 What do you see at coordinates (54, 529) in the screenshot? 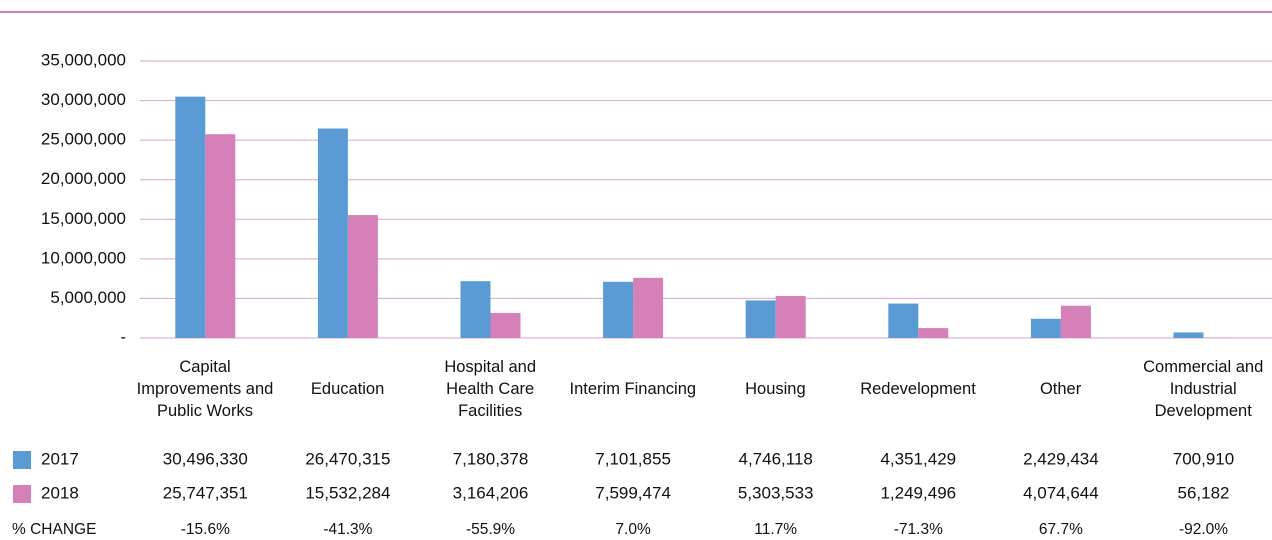
I see `change-label: % CHANGE` at bounding box center [54, 529].